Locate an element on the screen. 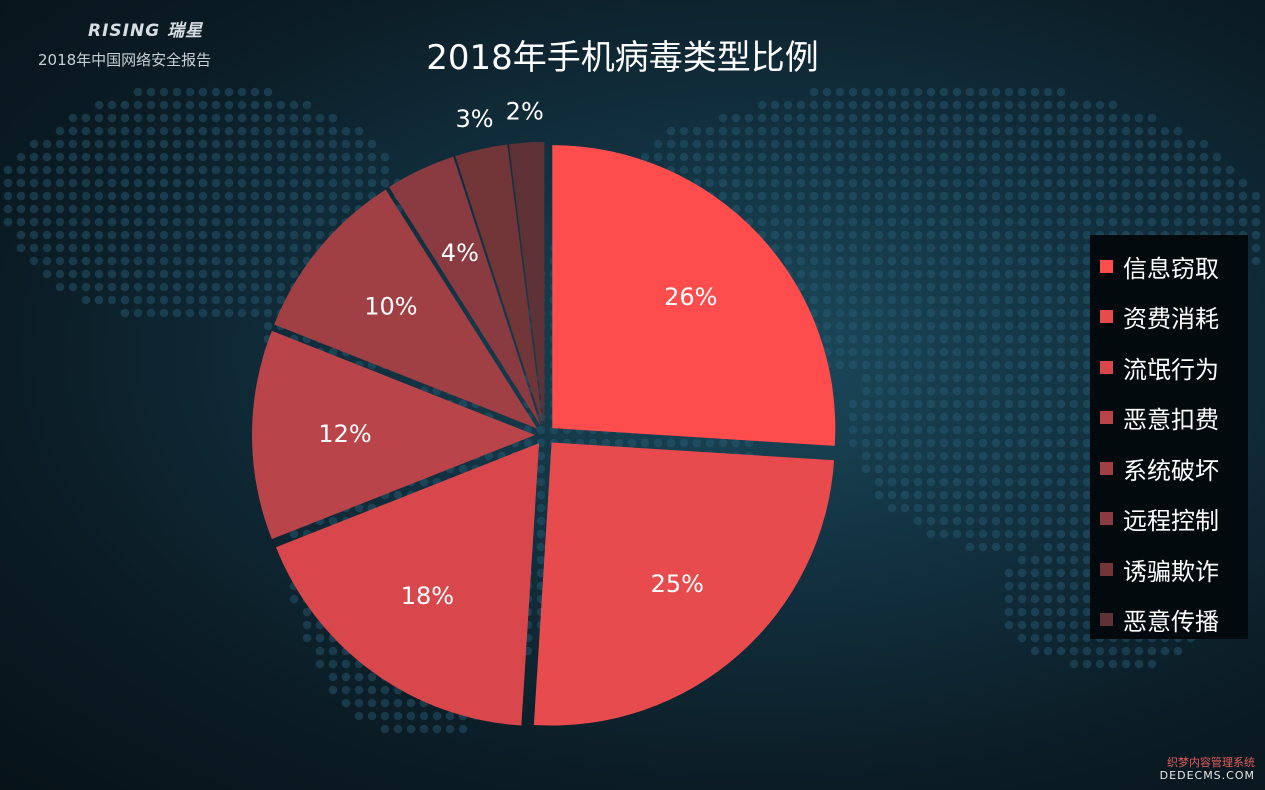 The height and width of the screenshot is (790, 1265). legend-item-6: 远程控制 is located at coordinates (1174, 519).